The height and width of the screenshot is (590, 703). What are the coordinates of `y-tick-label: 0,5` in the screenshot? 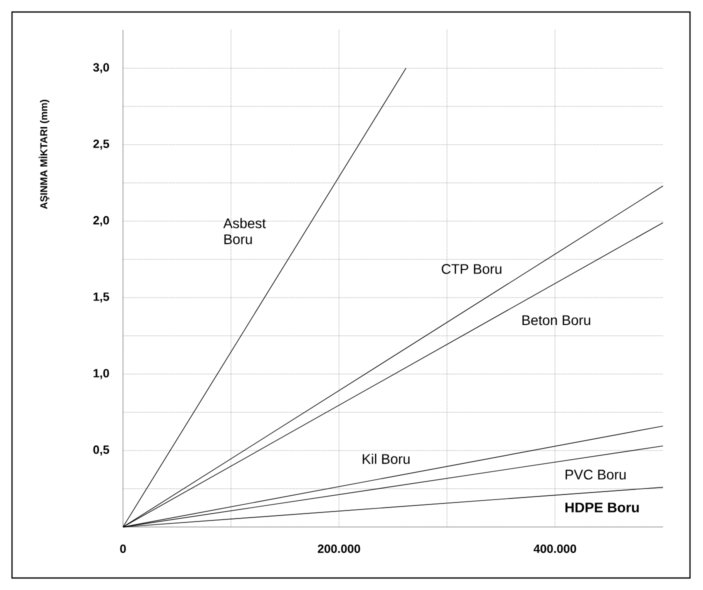 It's located at (101, 450).